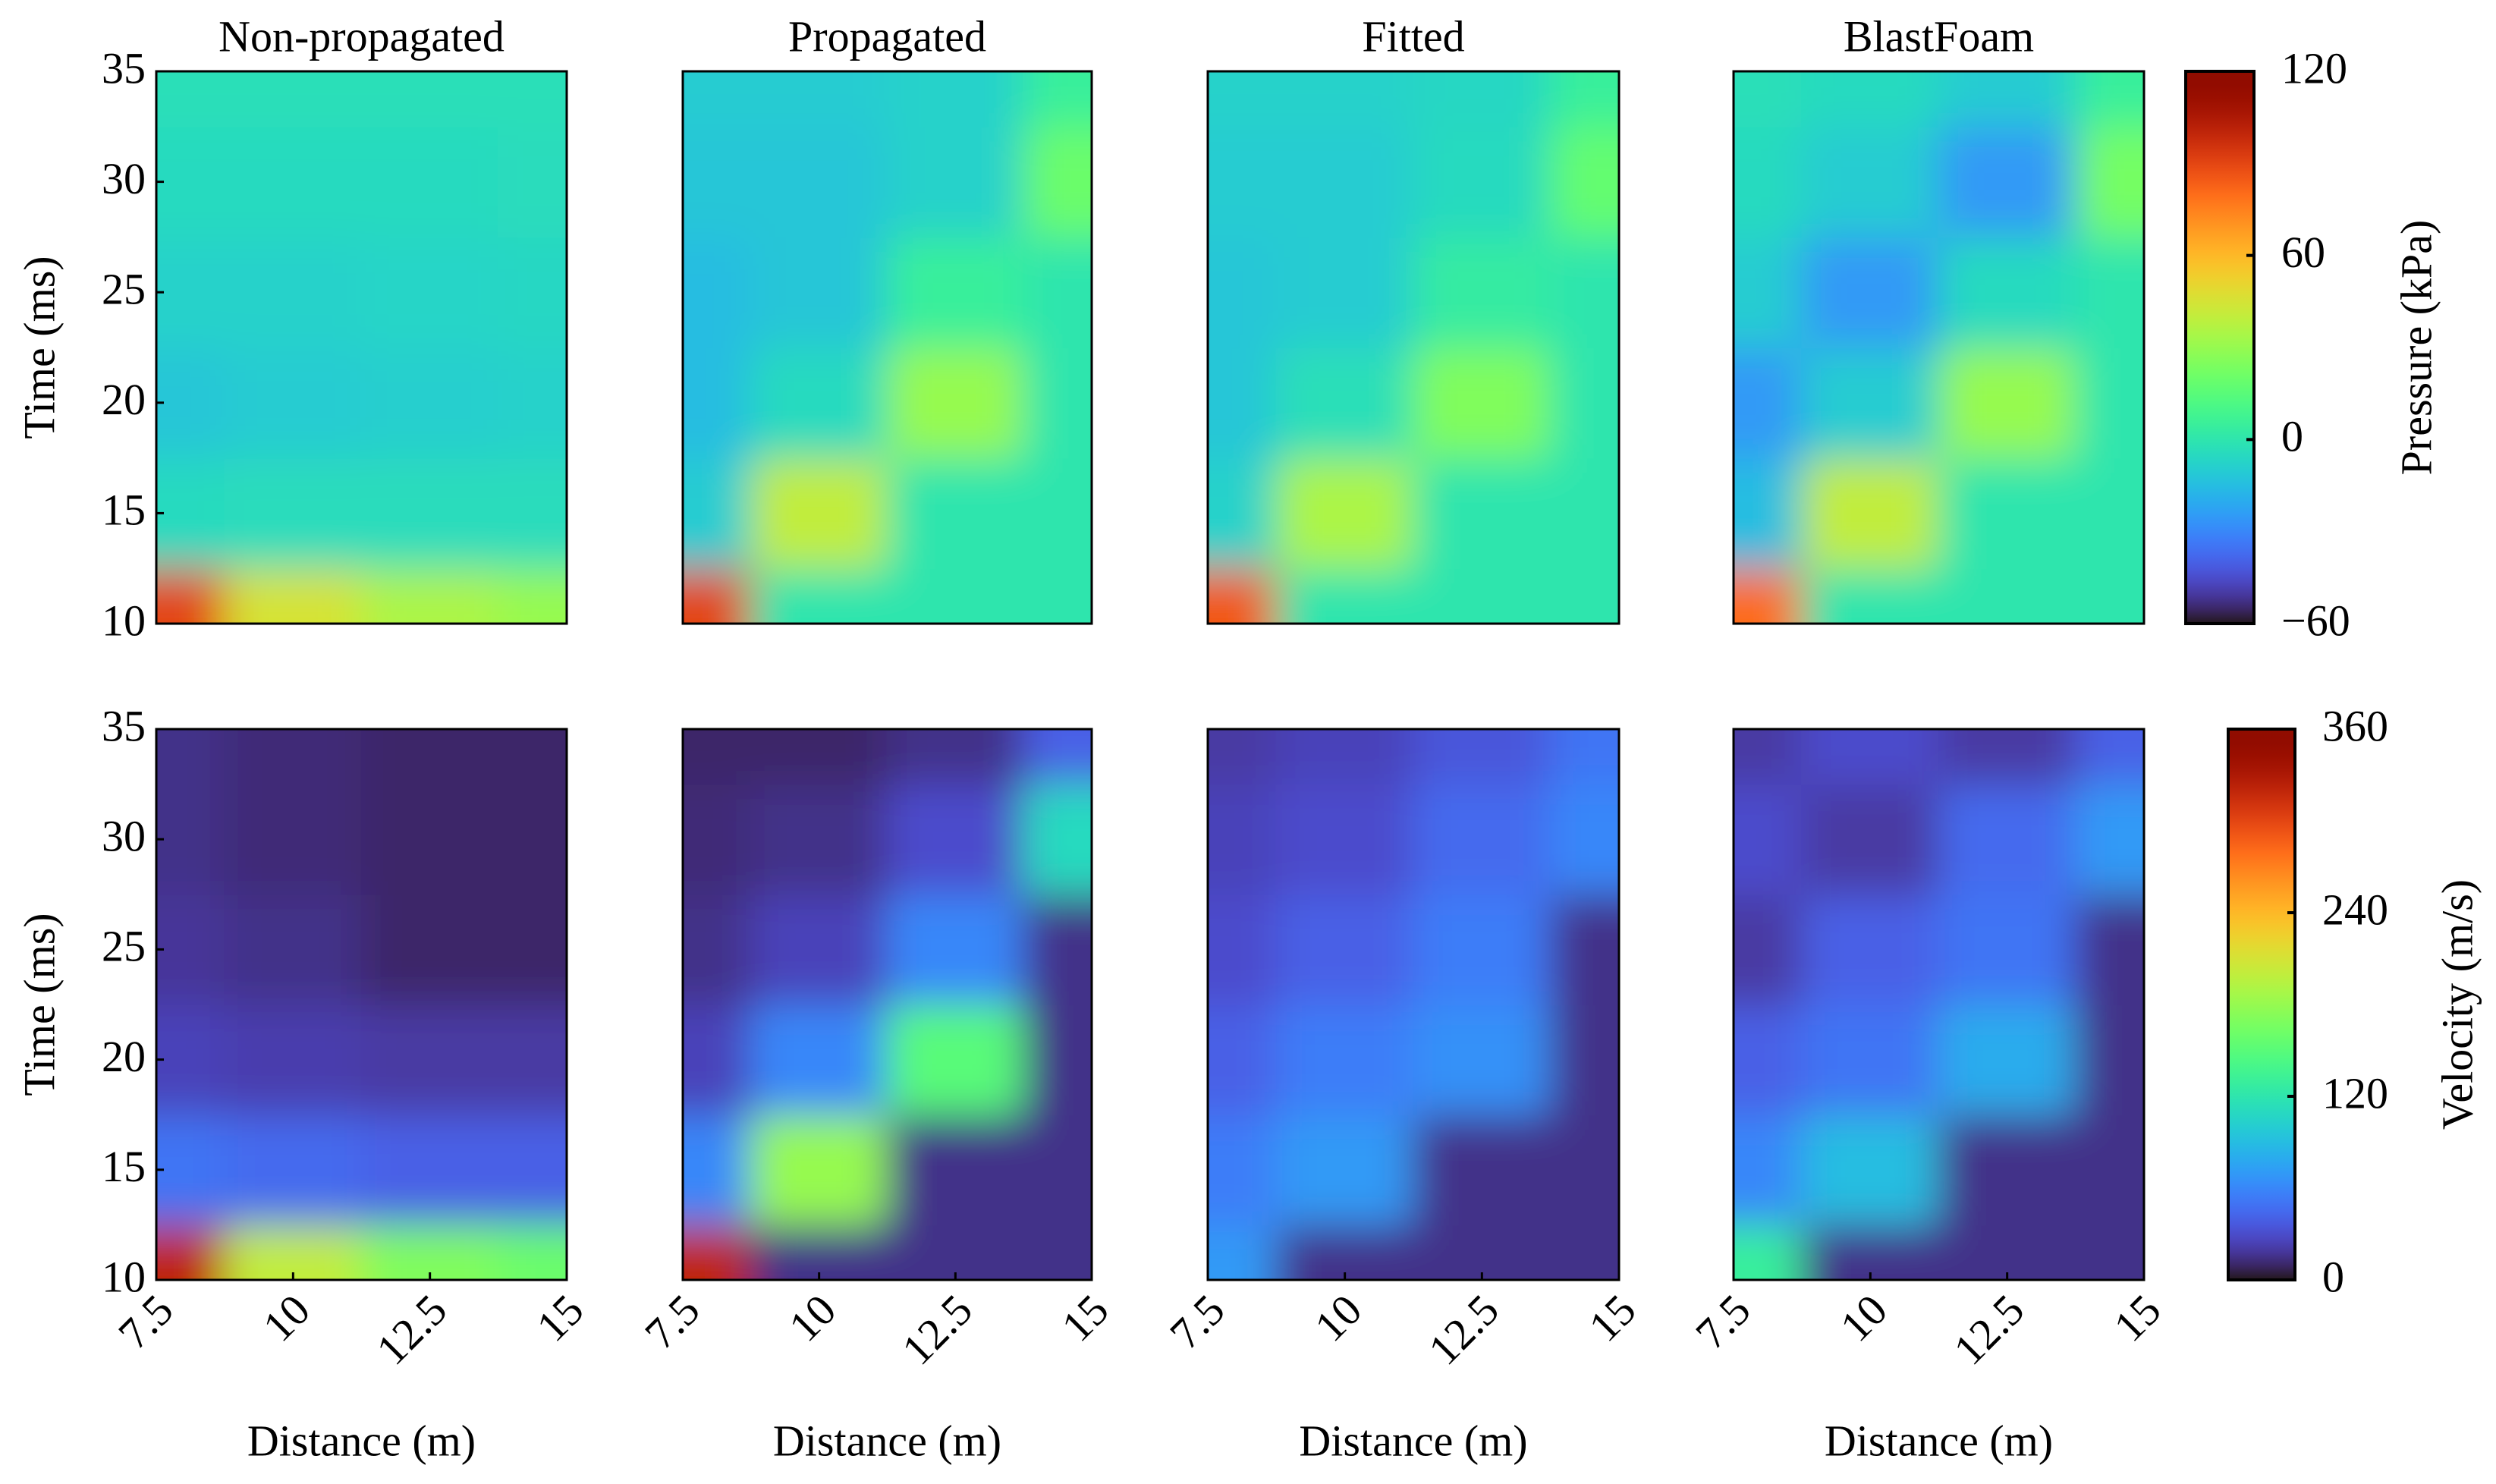  I want to click on colorbar-label: Velocity (m/s), so click(2457, 1004).